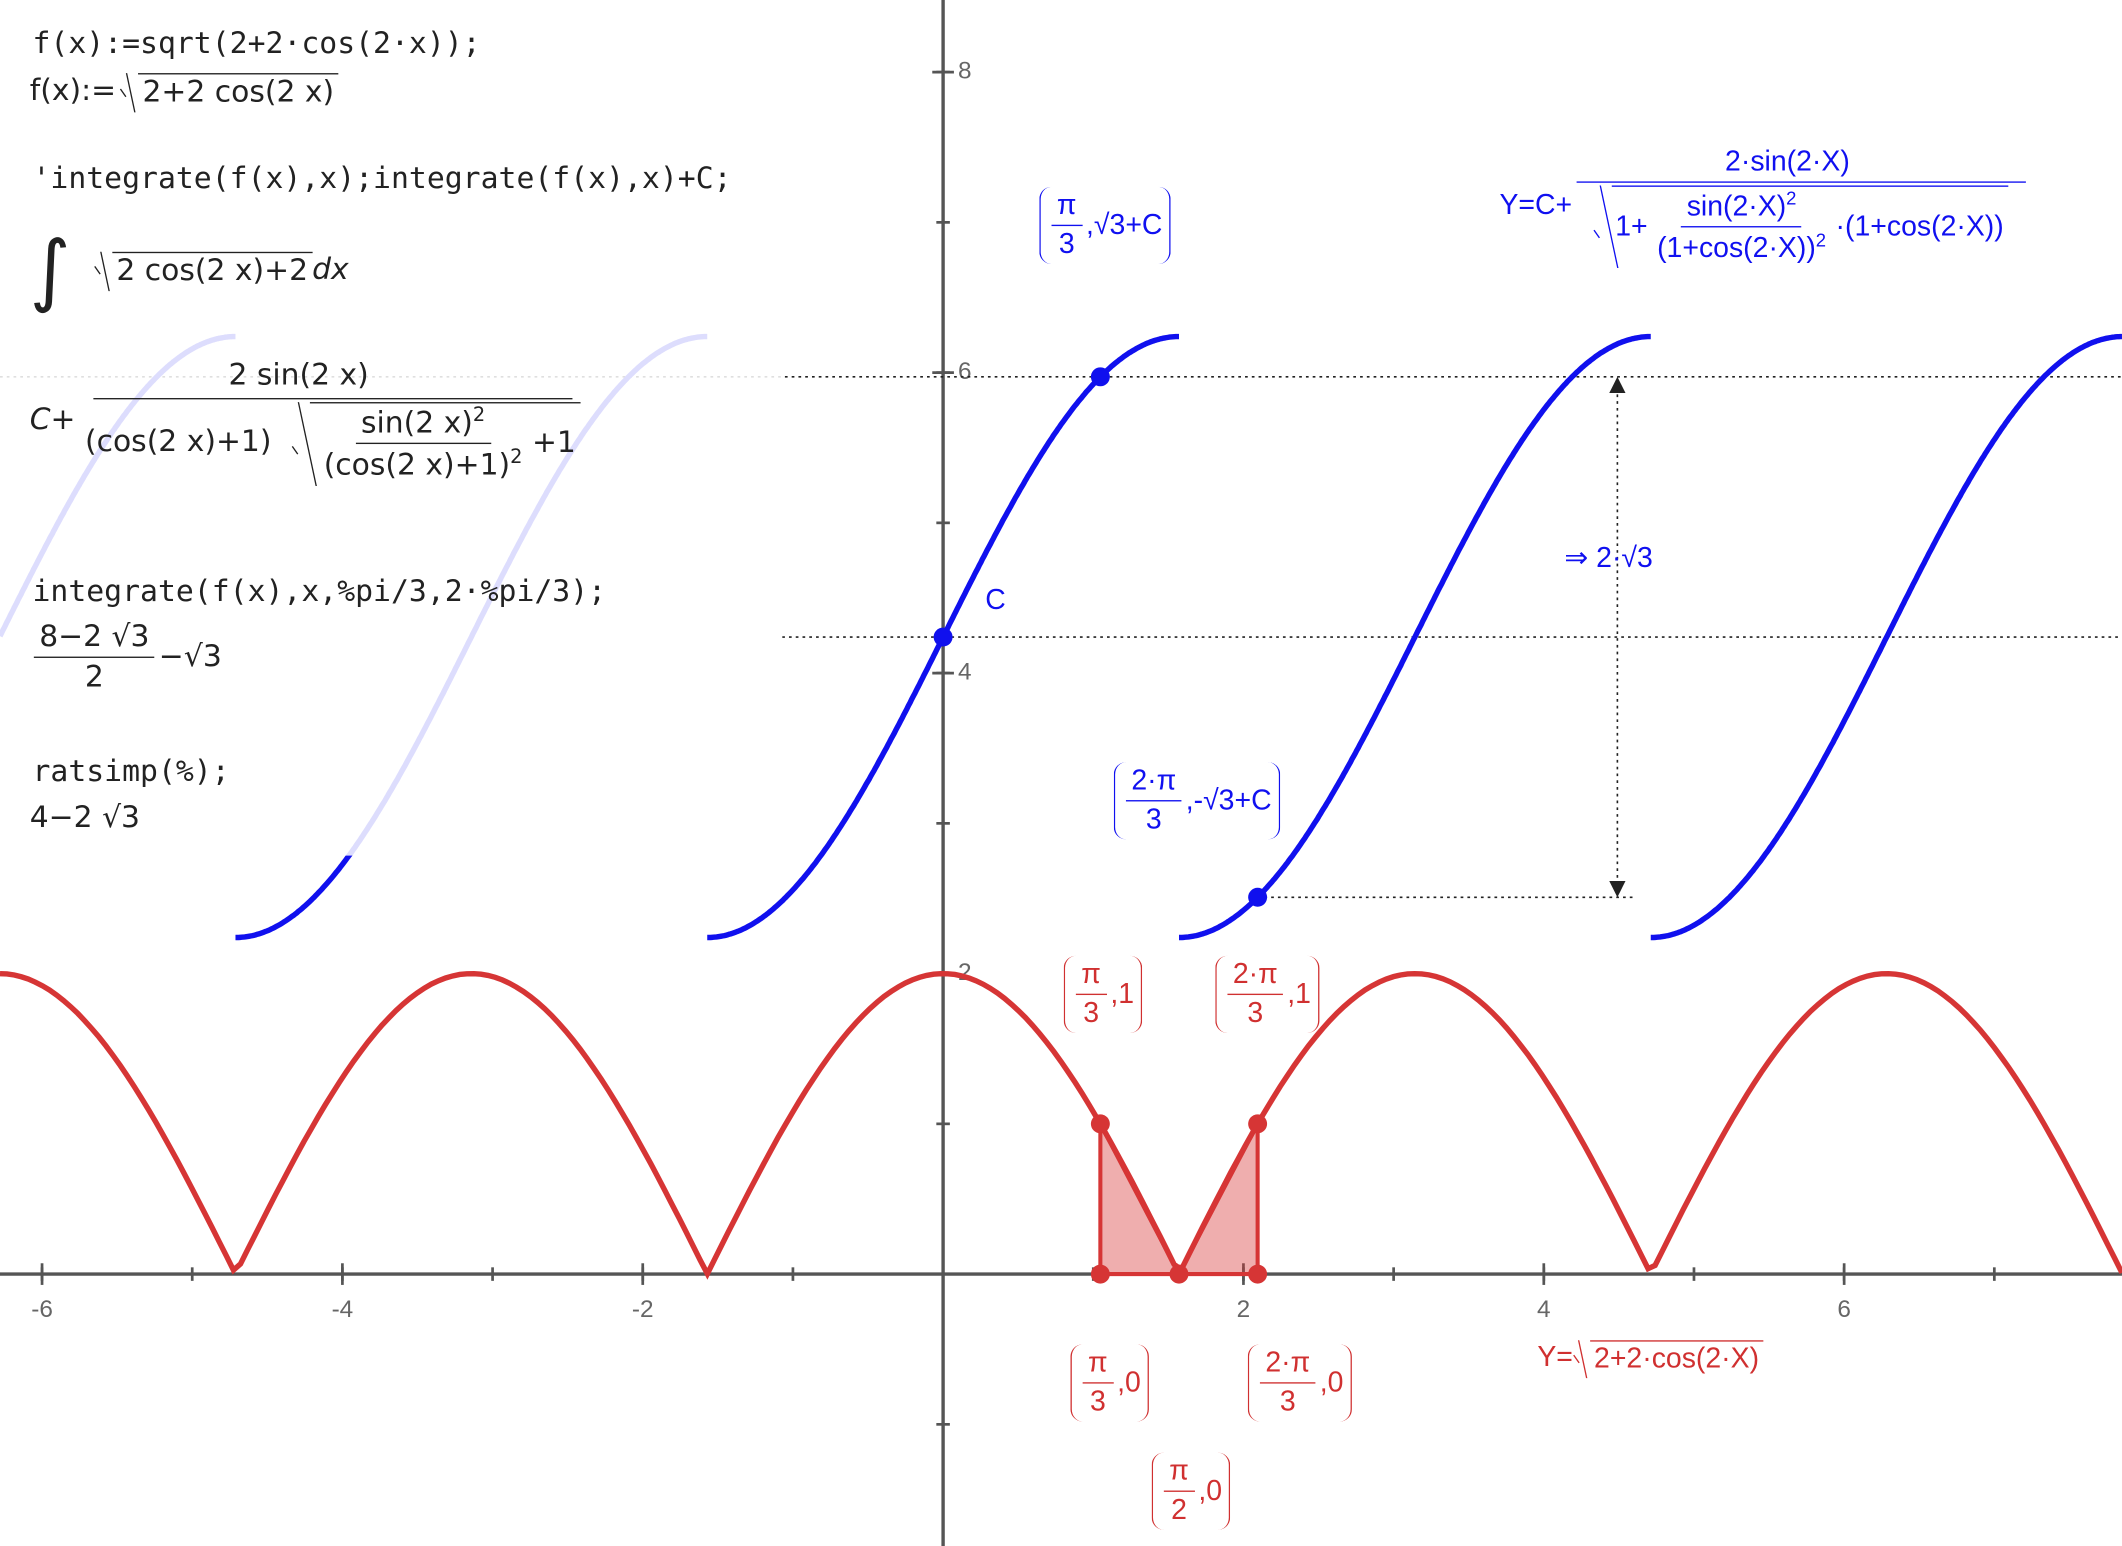  What do you see at coordinates (1736, 248) in the screenshot?
I see `math-text: (1+cos(2·X))` at bounding box center [1736, 248].